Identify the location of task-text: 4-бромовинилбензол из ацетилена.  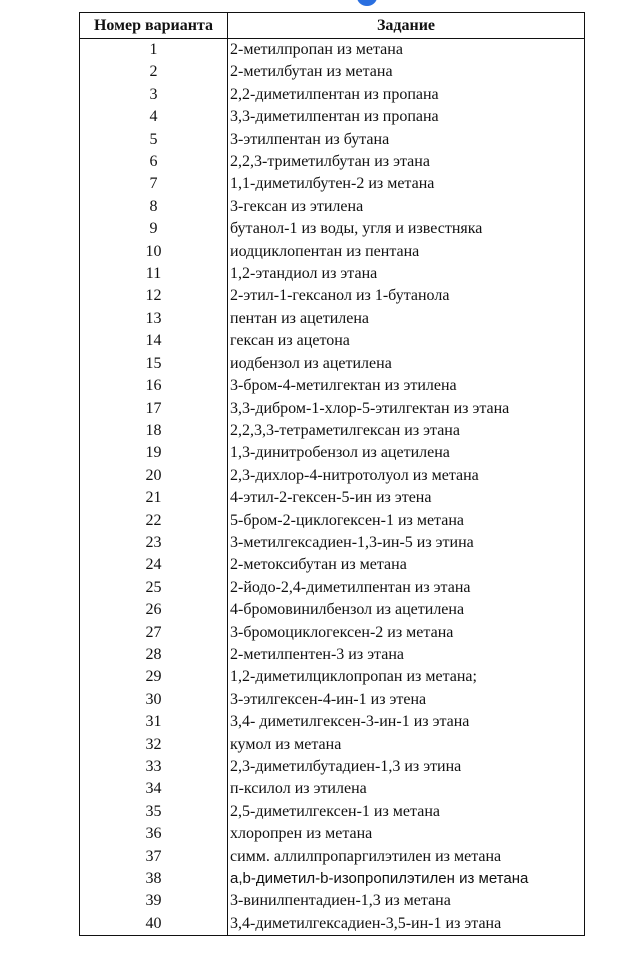
(406, 610).